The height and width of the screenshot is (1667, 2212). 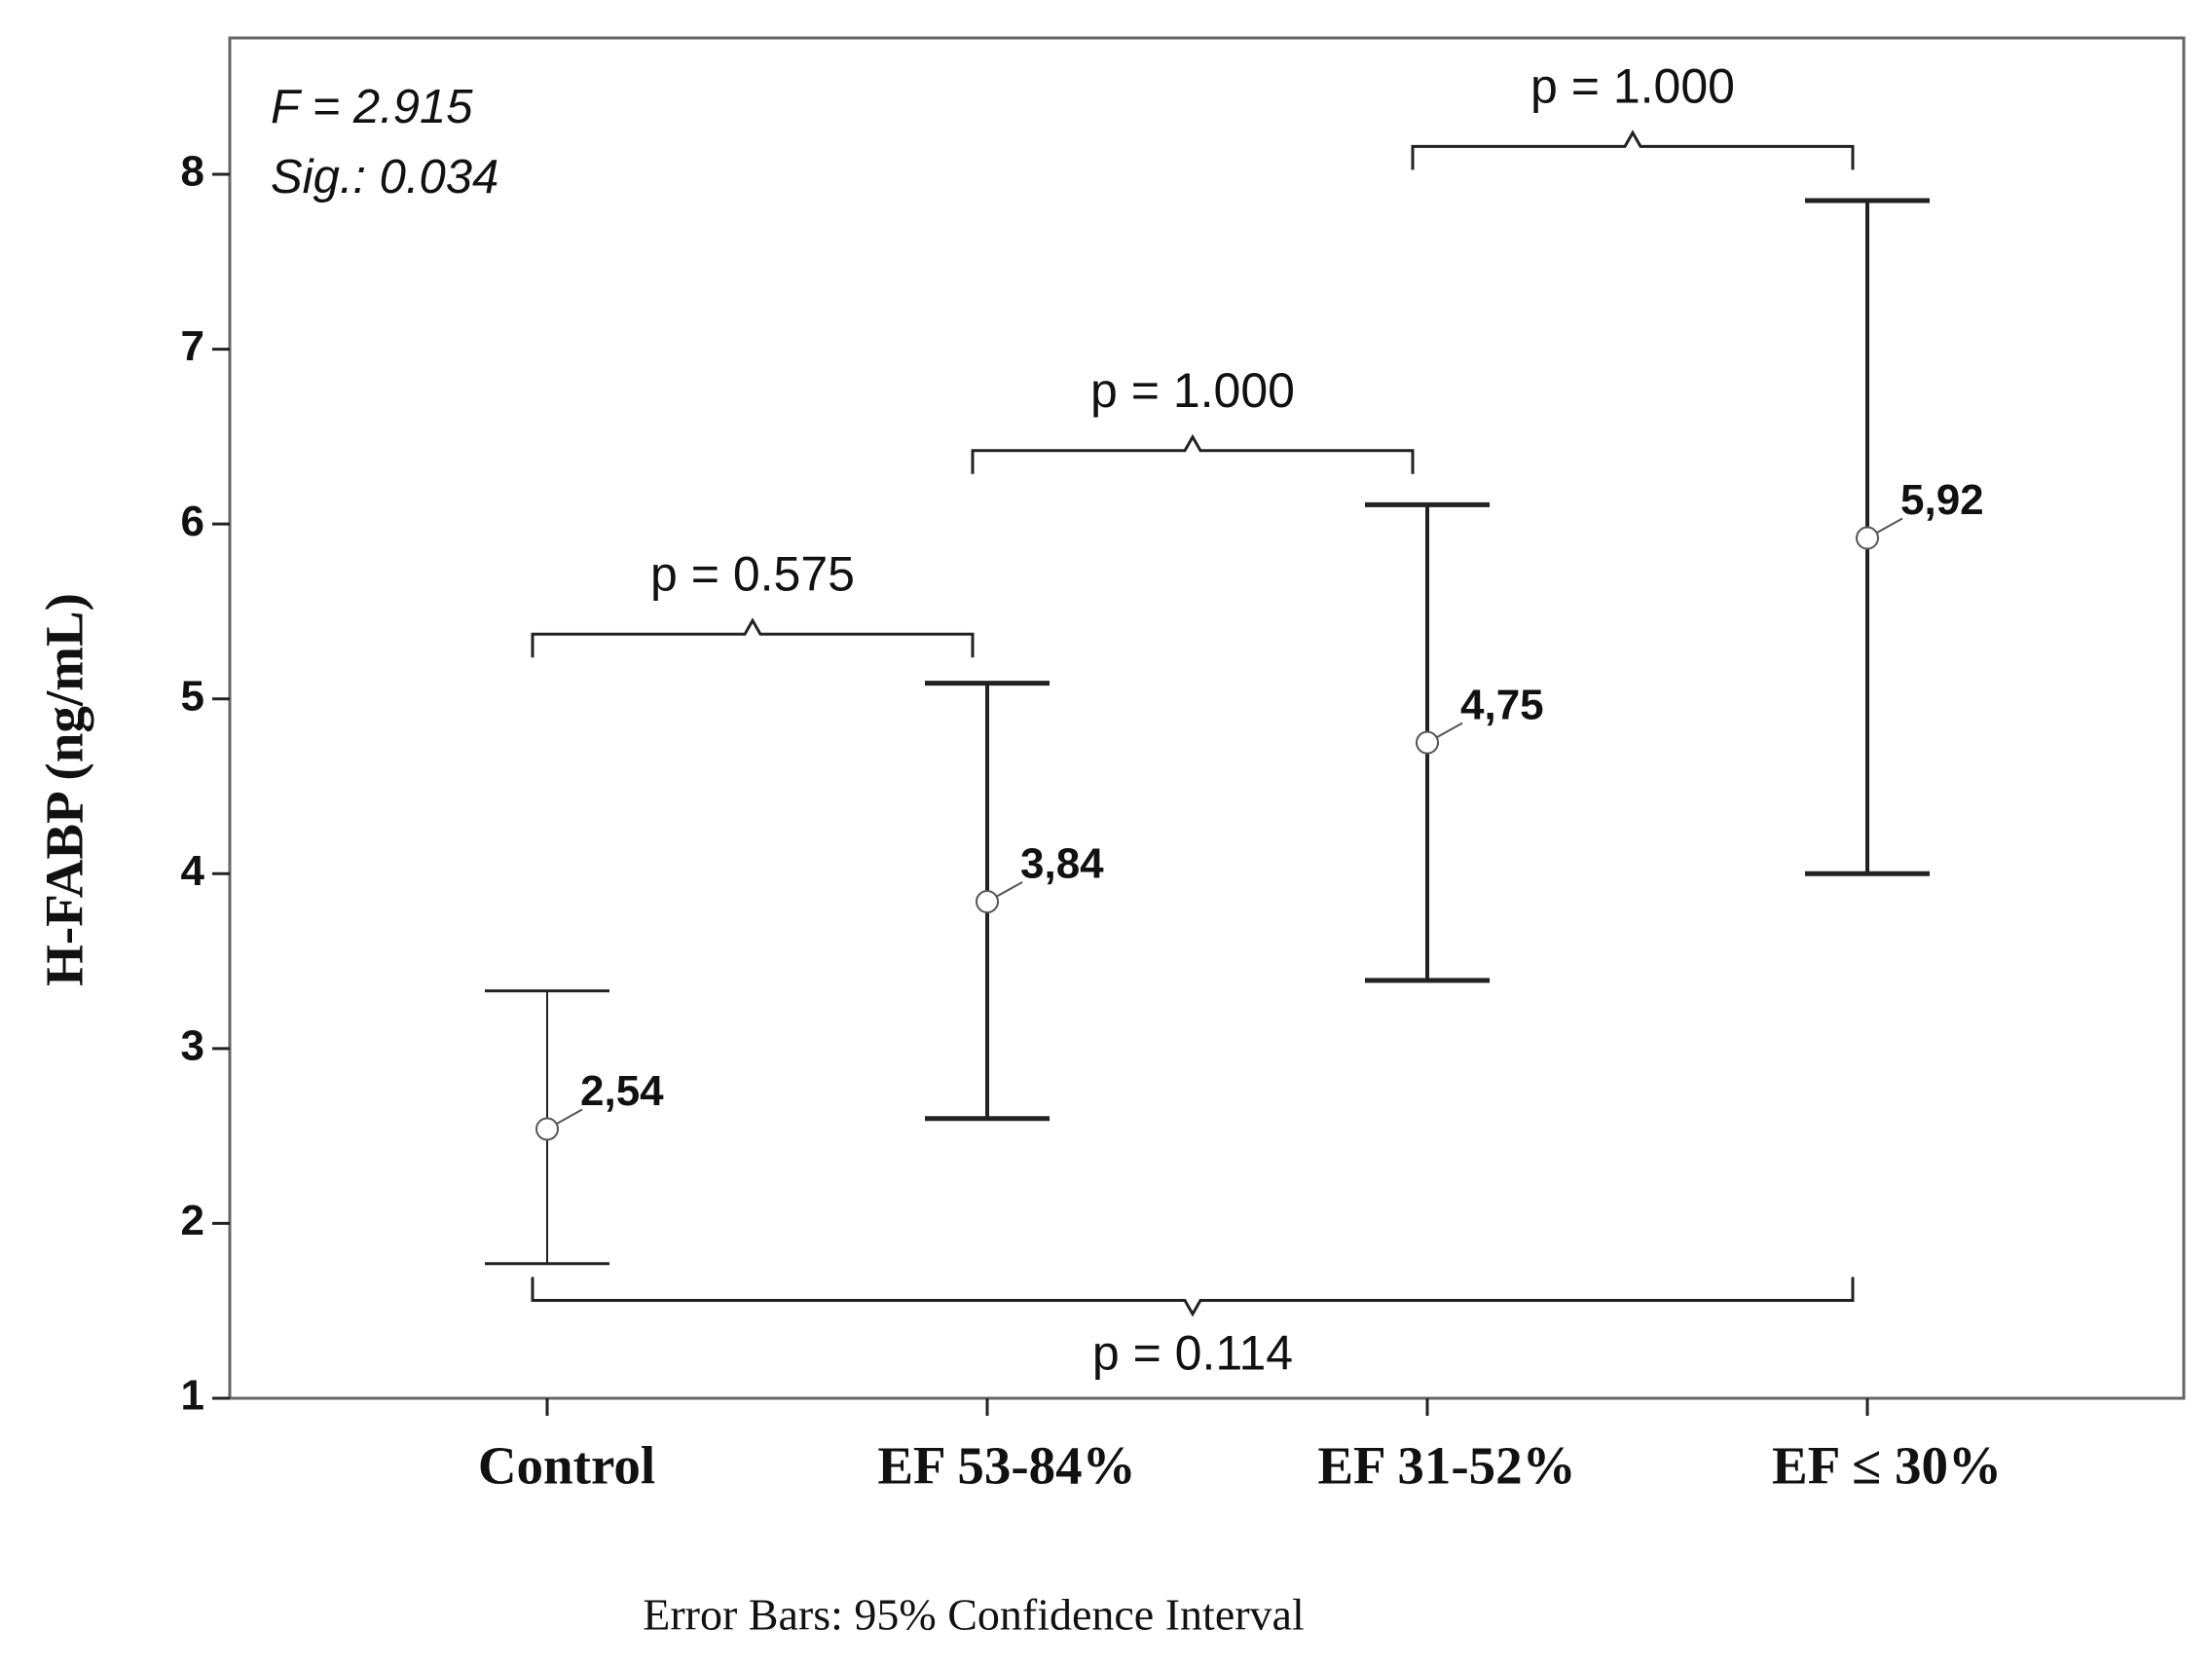 What do you see at coordinates (192, 1221) in the screenshot?
I see `y-tick-label: 2` at bounding box center [192, 1221].